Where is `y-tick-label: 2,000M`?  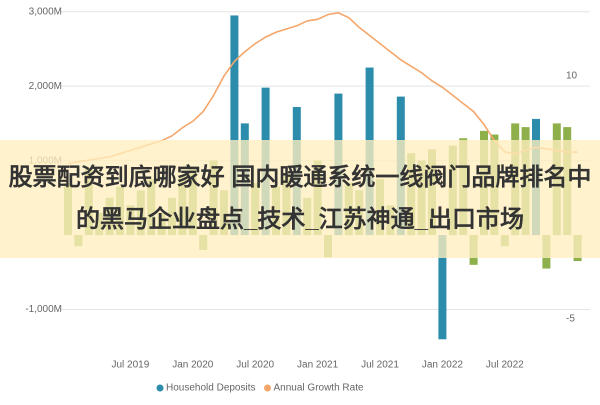
y-tick-label: 2,000M is located at coordinates (45, 86).